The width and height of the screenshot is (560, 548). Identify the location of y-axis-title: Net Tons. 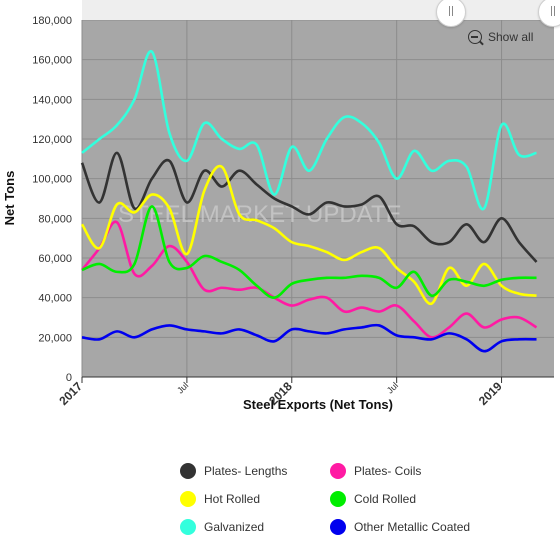
(9, 198).